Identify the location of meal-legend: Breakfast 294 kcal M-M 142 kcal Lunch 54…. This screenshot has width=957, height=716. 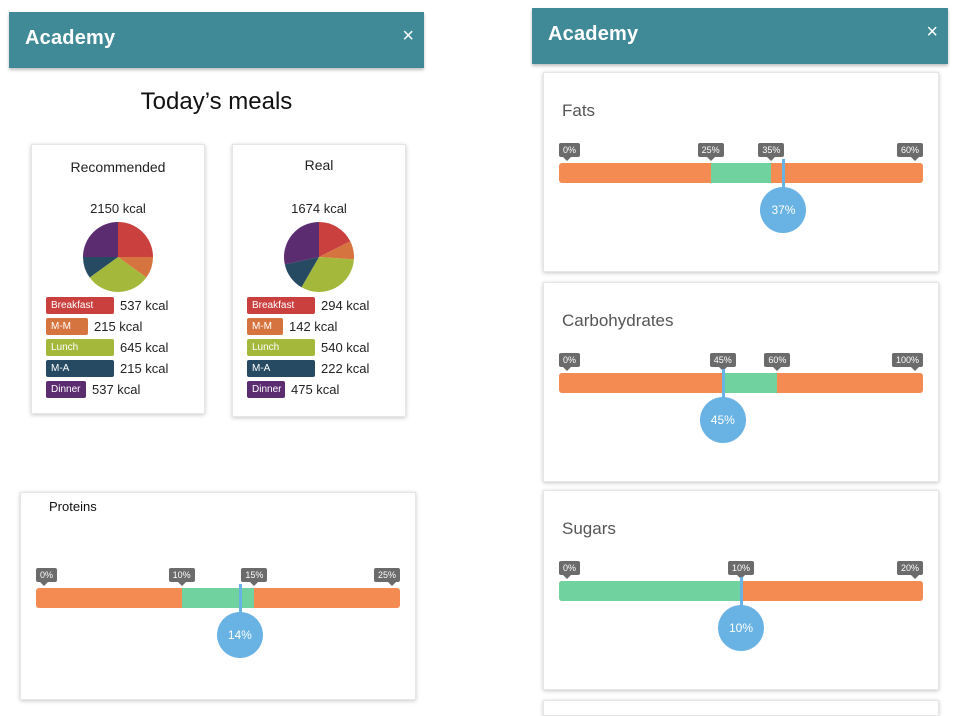
(308, 347).